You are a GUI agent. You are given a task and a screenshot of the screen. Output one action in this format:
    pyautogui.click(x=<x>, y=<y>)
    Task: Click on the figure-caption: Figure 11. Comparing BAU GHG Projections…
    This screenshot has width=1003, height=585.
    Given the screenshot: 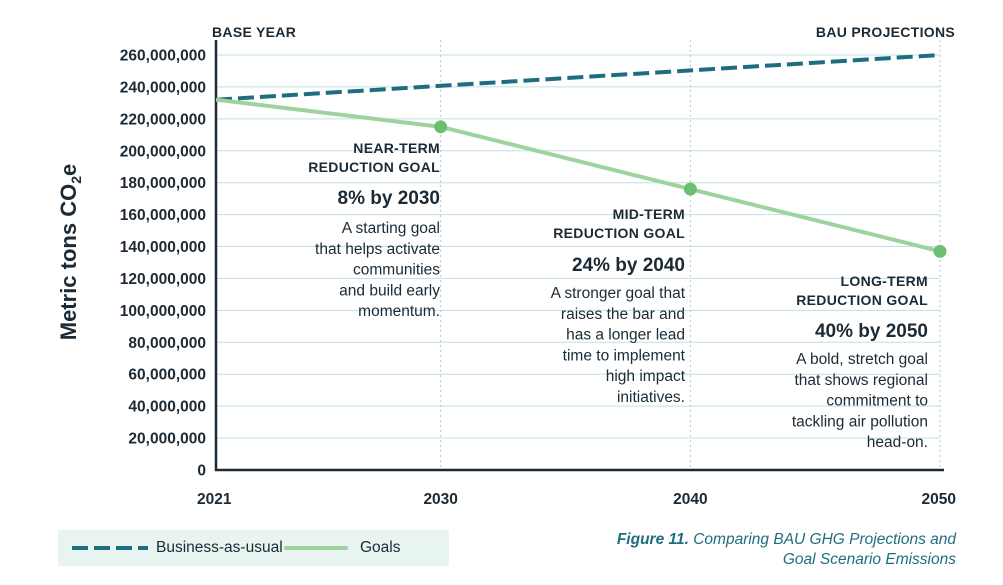 What is the action you would take?
    pyautogui.click(x=786, y=550)
    